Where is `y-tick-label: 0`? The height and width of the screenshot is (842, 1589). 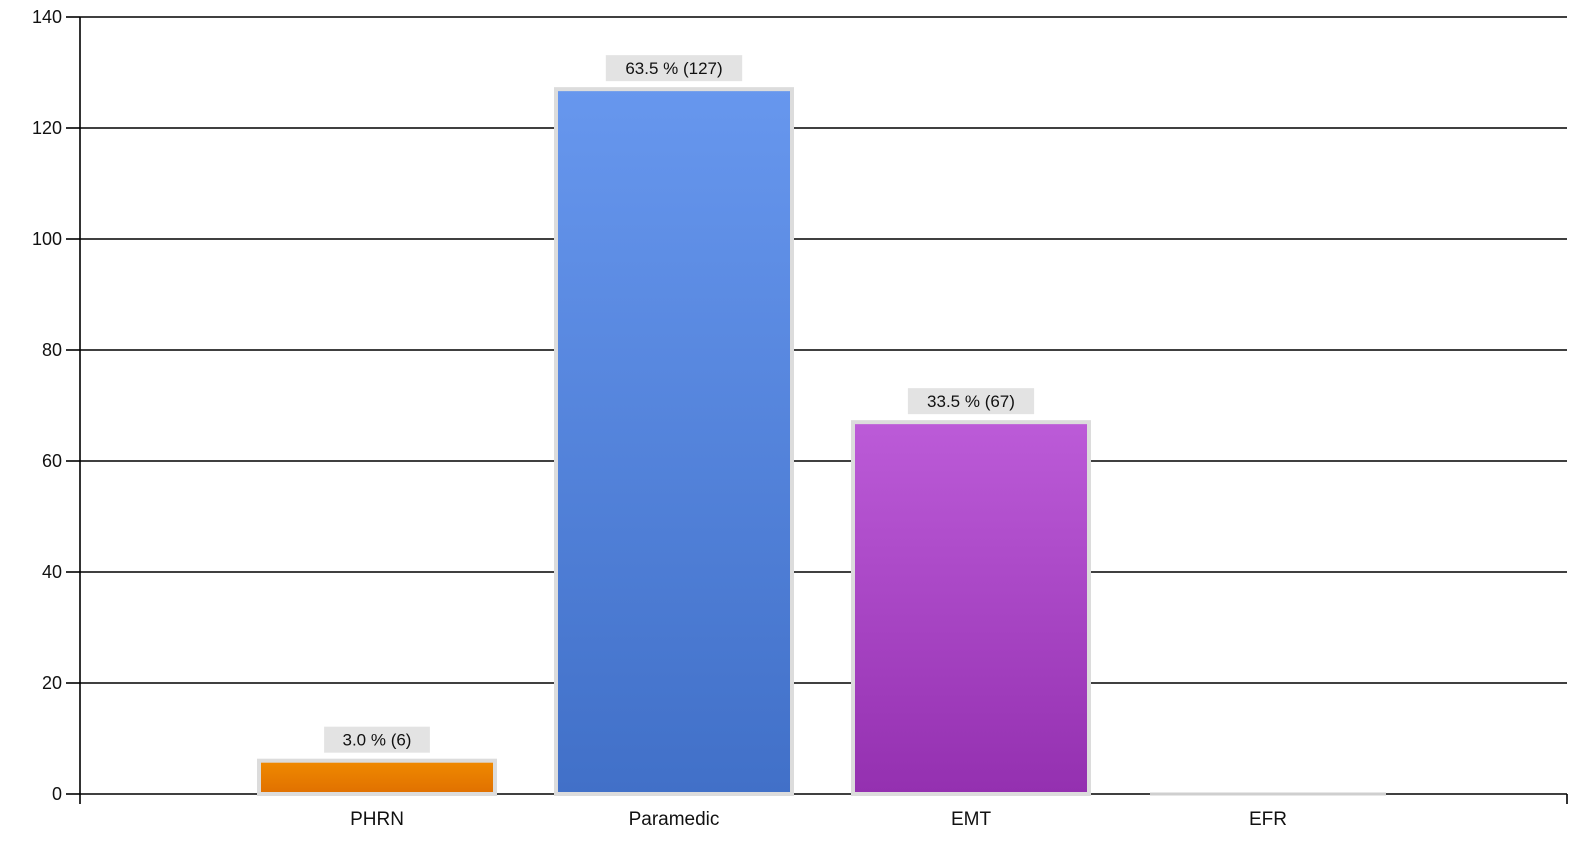
y-tick-label: 0 is located at coordinates (57, 794).